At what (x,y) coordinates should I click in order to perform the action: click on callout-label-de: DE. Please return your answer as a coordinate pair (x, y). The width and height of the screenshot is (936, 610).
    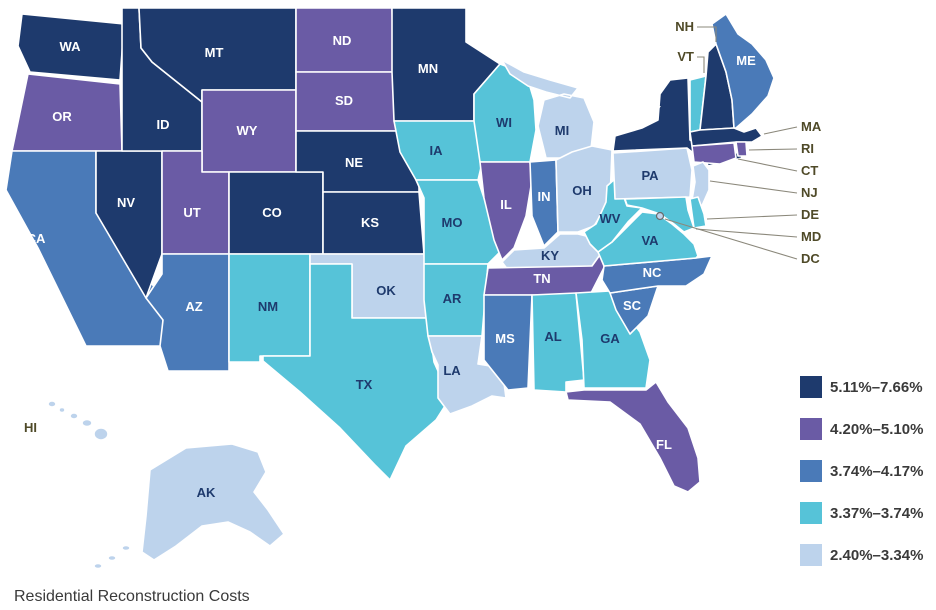
    Looking at the image, I should click on (810, 214).